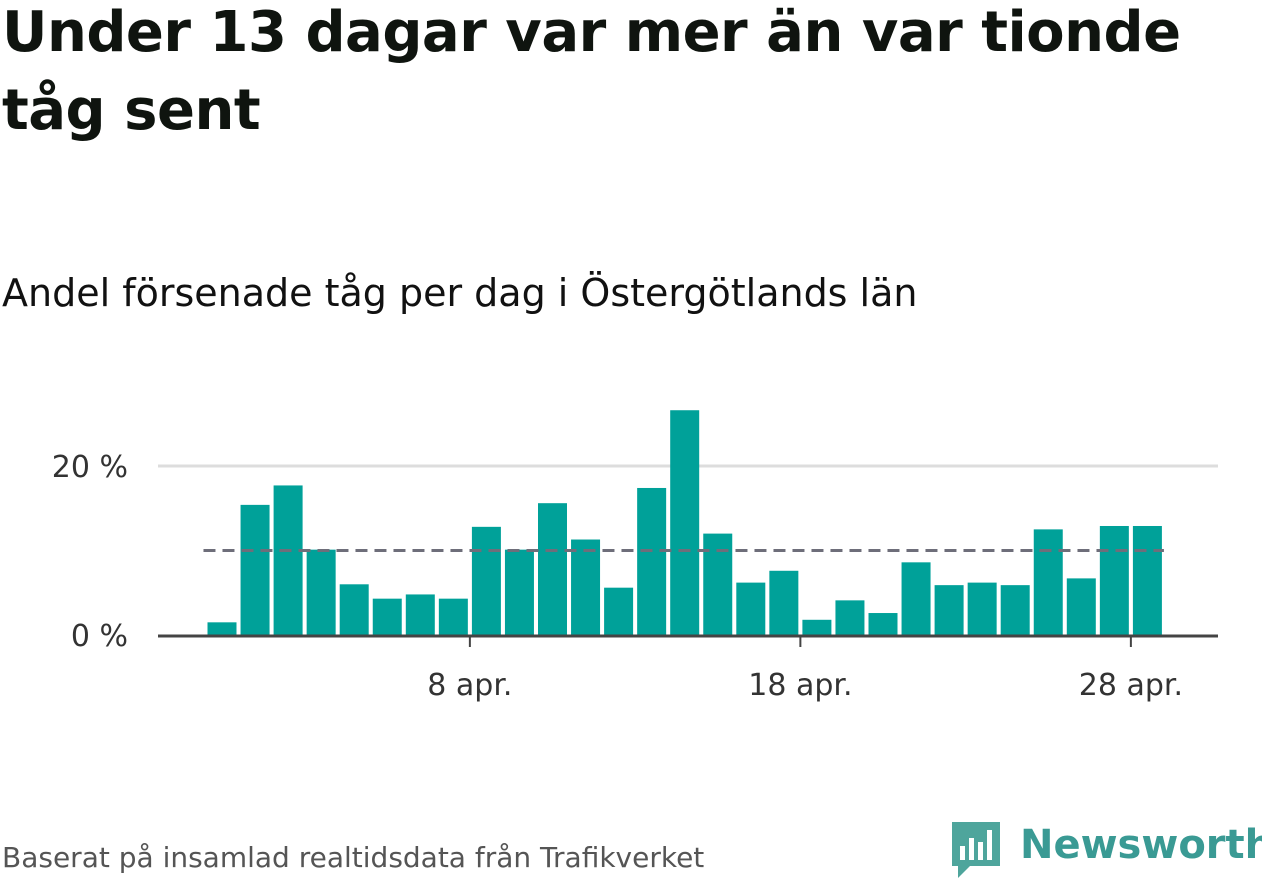 This screenshot has height=880, width=1262. Describe the element at coordinates (469, 685) in the screenshot. I see `x-tick-label: 8 apr.` at that location.